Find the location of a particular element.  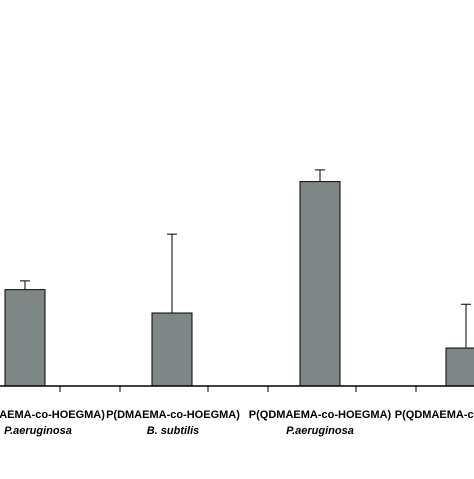

x-tick-sublabel-3: P.aeruginosa is located at coordinates (320, 431).